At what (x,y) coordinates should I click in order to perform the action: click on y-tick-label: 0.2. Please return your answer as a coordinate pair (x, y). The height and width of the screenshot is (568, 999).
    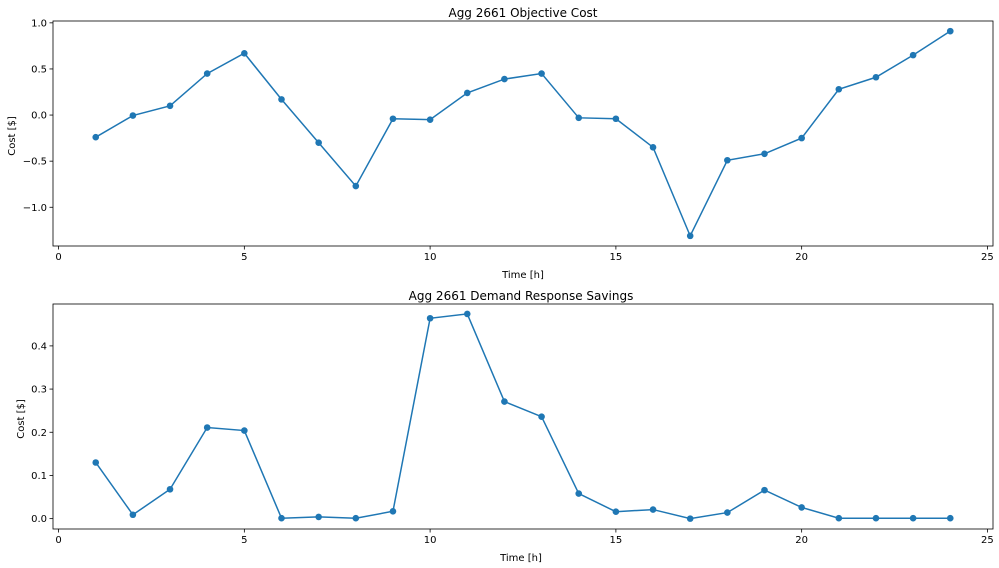
    Looking at the image, I should click on (39, 433).